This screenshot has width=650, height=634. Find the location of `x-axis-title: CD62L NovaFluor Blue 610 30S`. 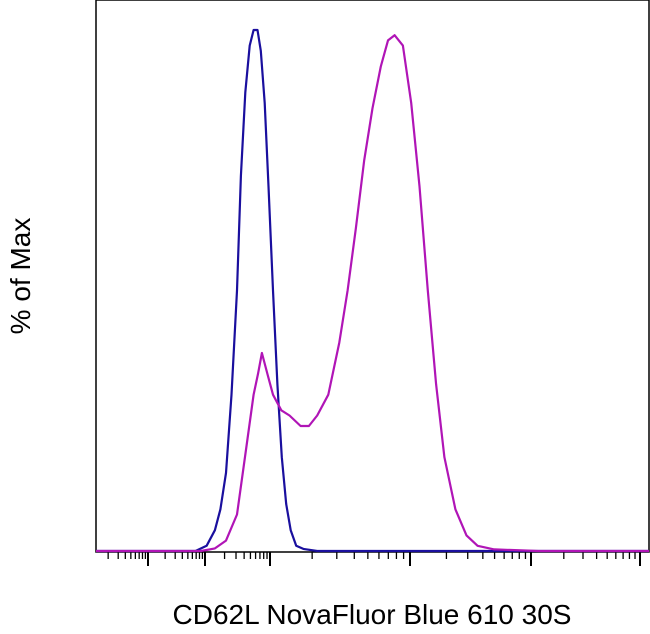

x-axis-title: CD62L NovaFluor Blue 610 30S is located at coordinates (372, 614).